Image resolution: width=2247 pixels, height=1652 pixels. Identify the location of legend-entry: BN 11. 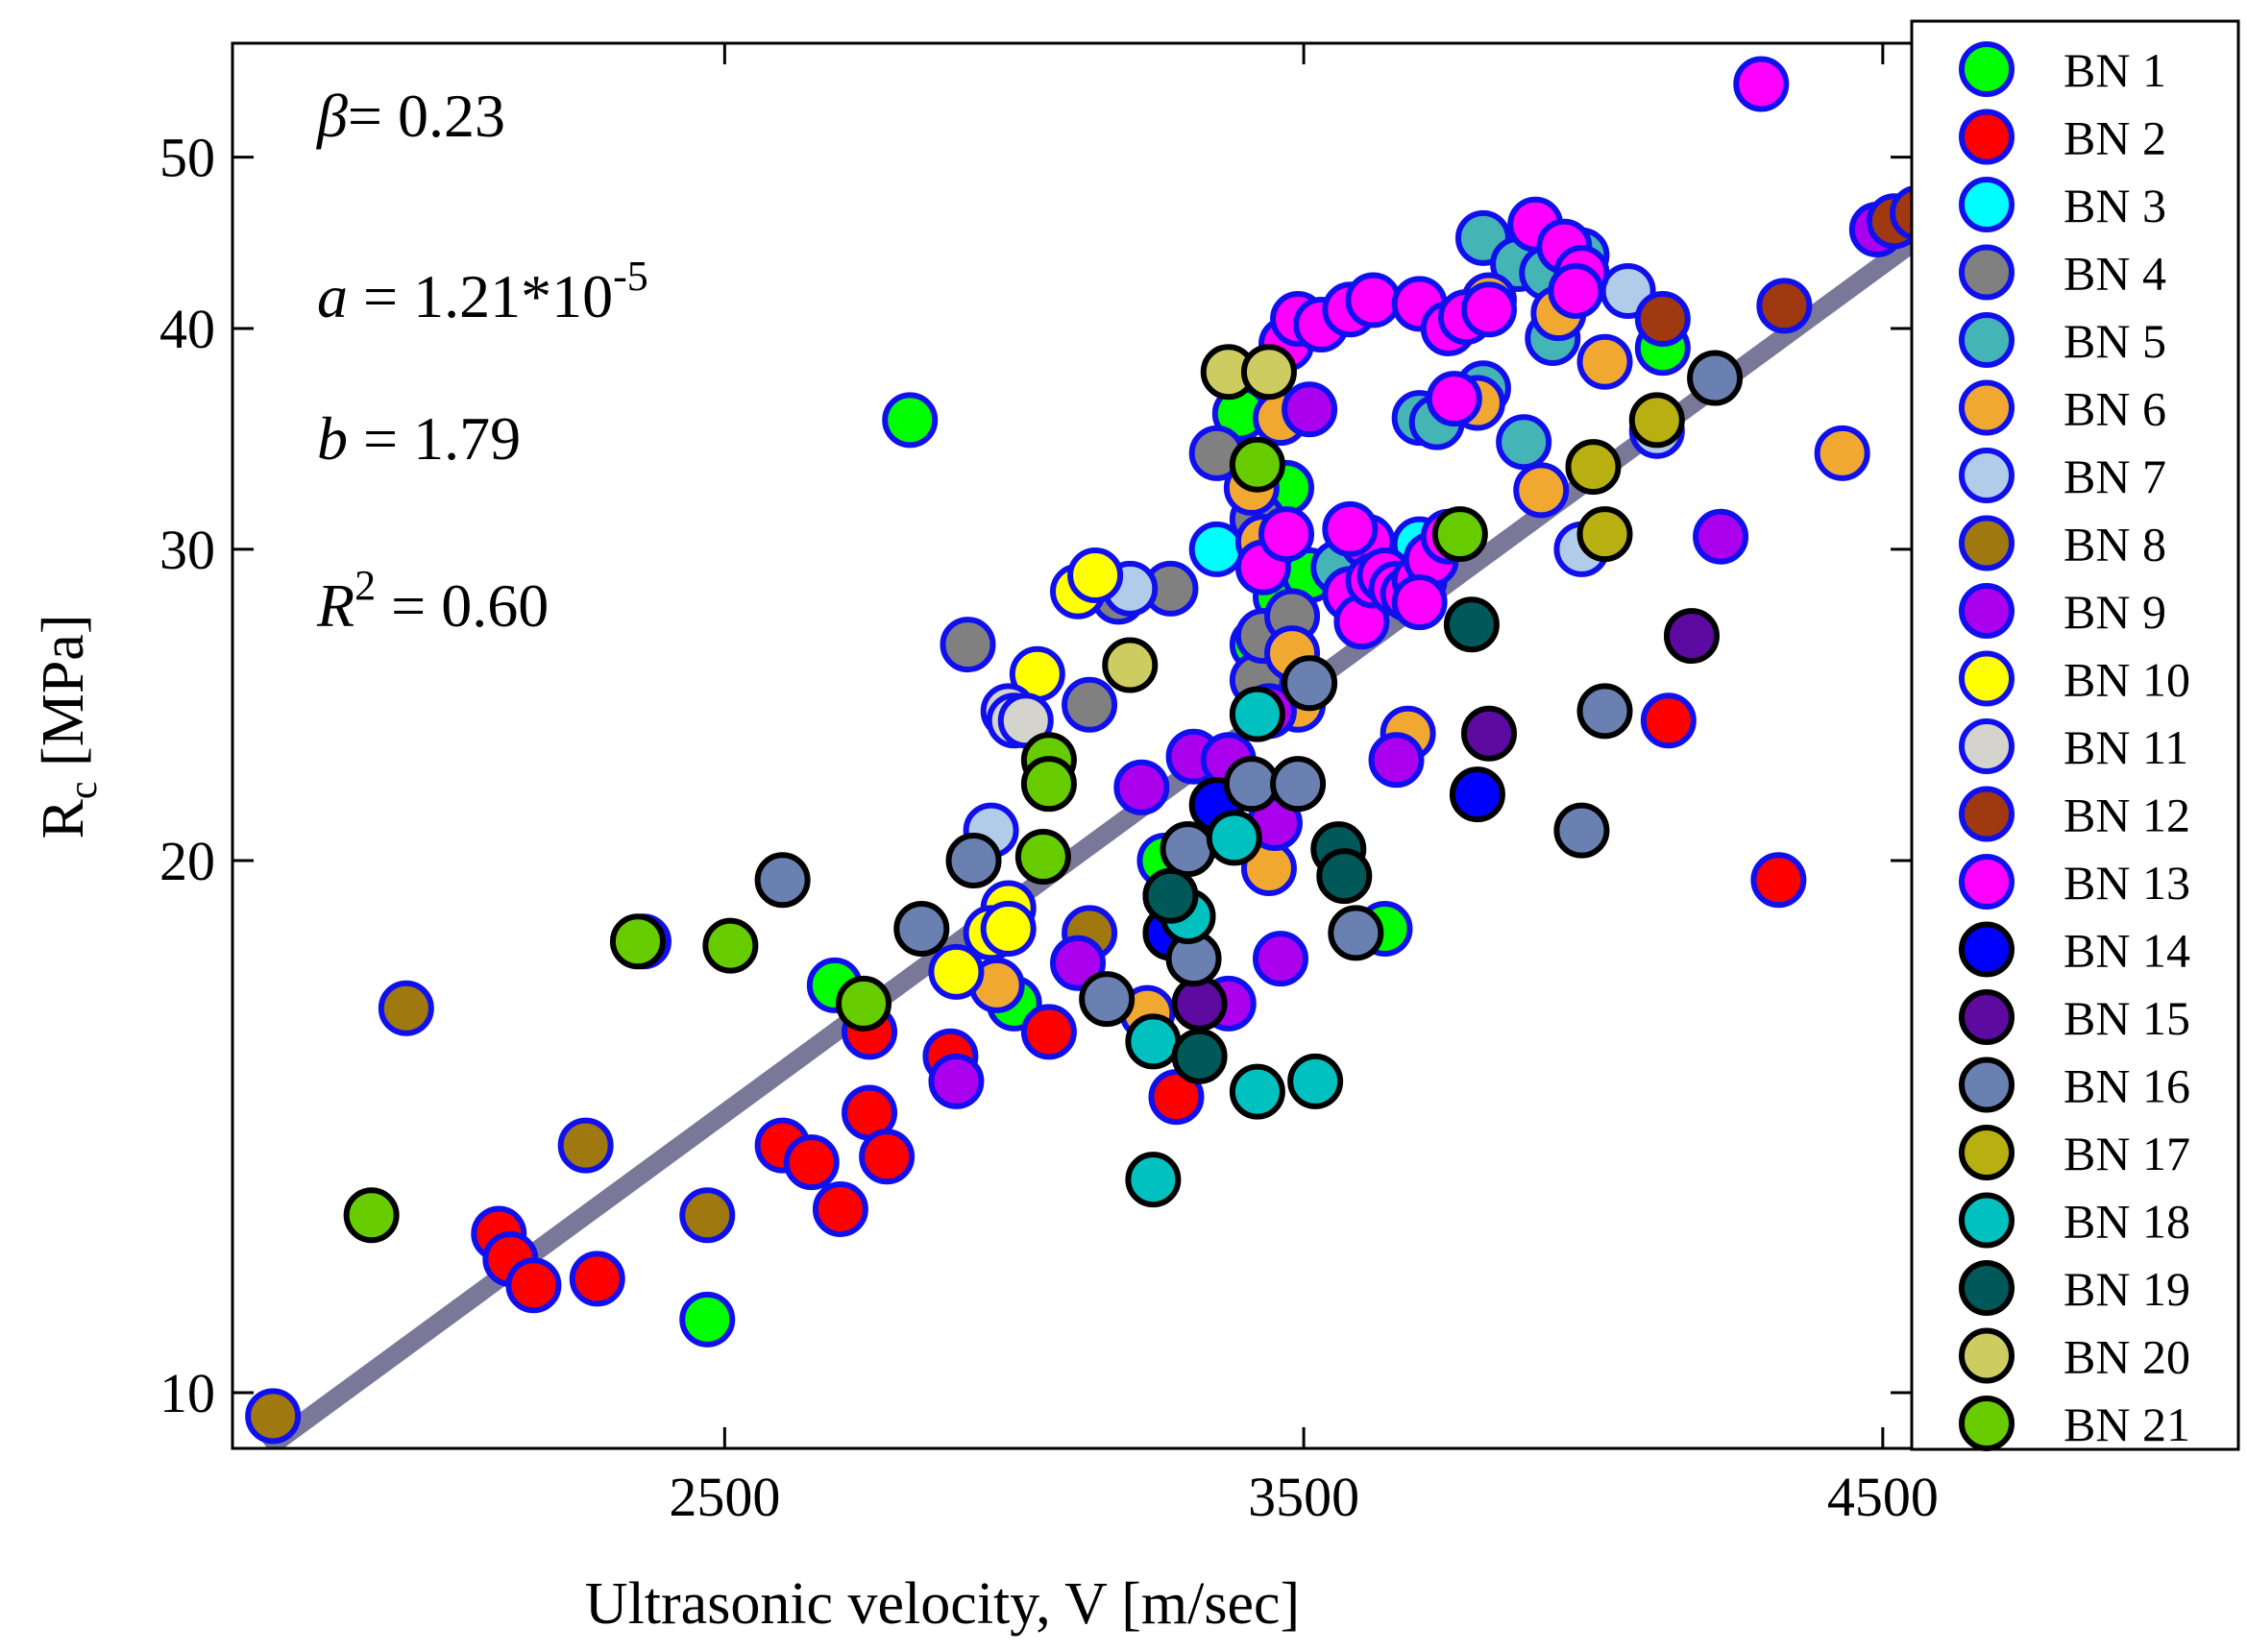
(2073, 746).